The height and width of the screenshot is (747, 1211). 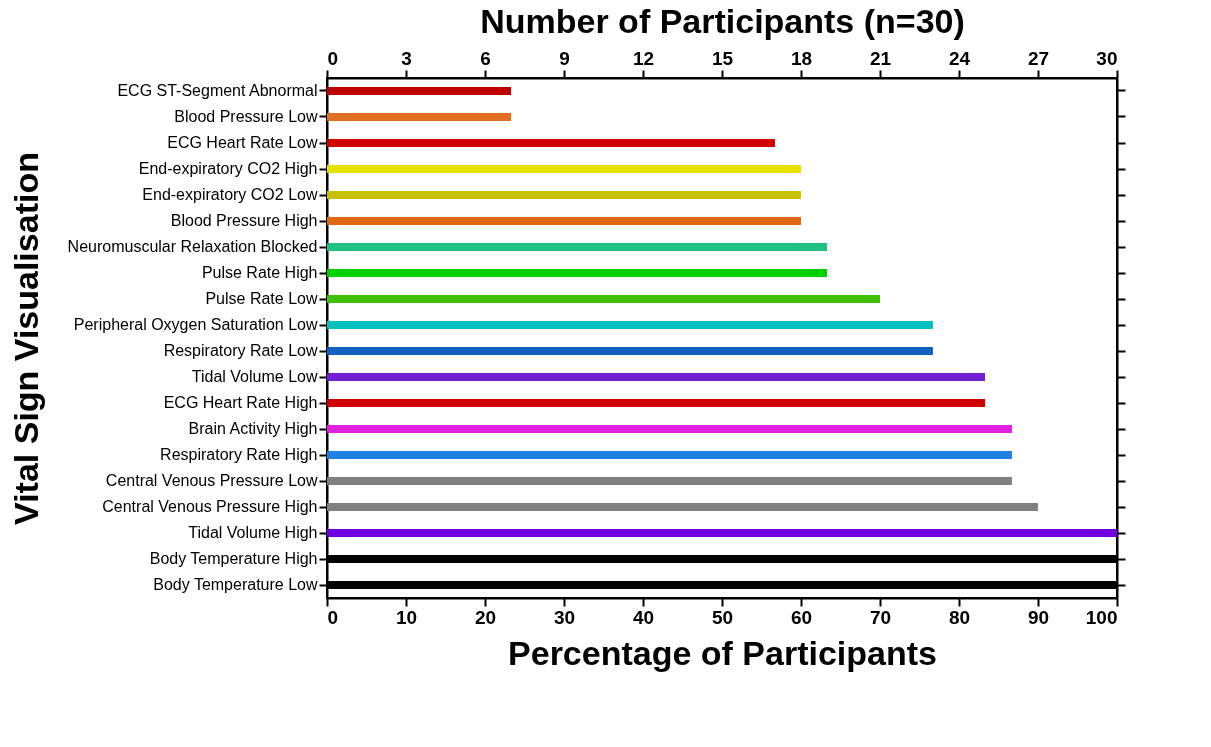 What do you see at coordinates (1038, 617) in the screenshot?
I see `x-tick-label: 90` at bounding box center [1038, 617].